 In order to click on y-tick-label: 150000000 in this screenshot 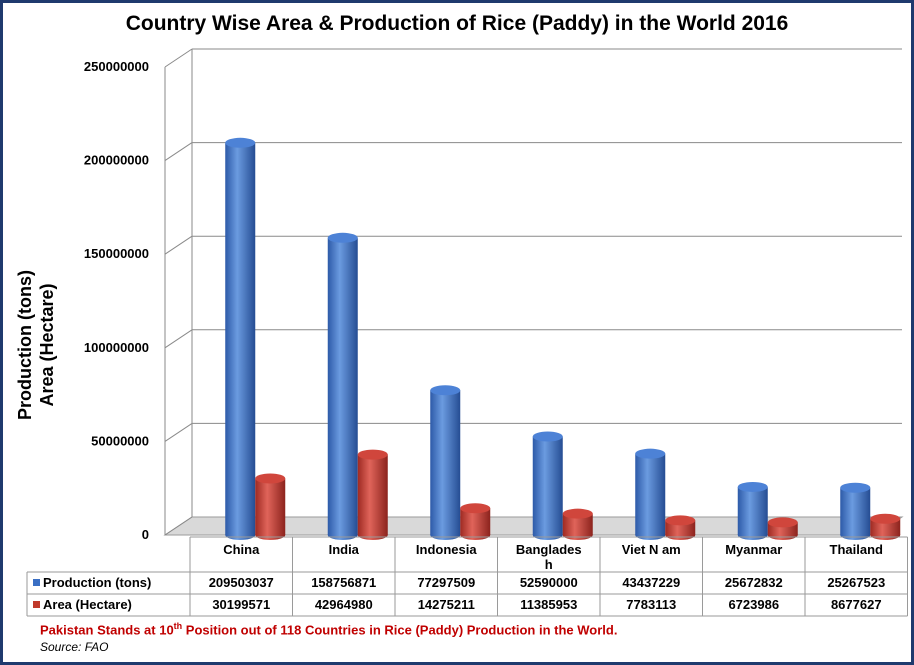, I will do `click(116, 253)`.